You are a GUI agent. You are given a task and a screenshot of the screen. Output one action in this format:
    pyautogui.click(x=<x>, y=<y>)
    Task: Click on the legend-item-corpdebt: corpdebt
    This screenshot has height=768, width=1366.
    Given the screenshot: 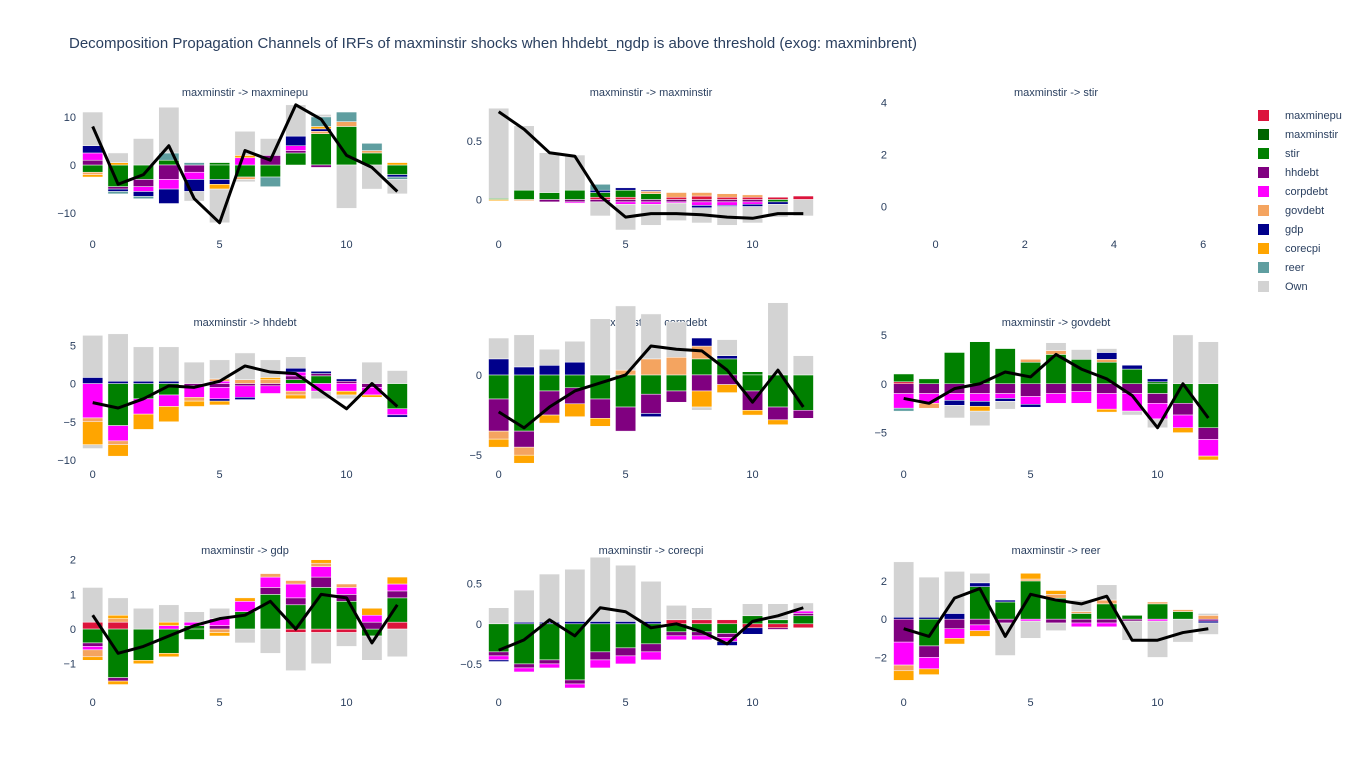 What is the action you would take?
    pyautogui.click(x=1298, y=191)
    